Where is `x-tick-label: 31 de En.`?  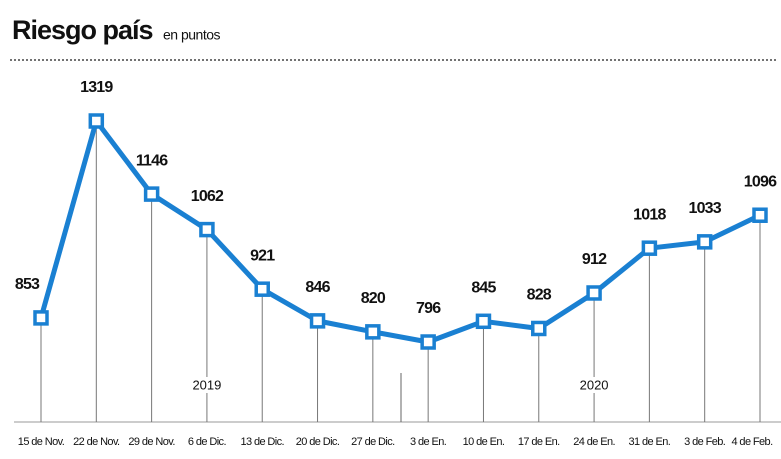
x-tick-label: 31 de En. is located at coordinates (650, 442).